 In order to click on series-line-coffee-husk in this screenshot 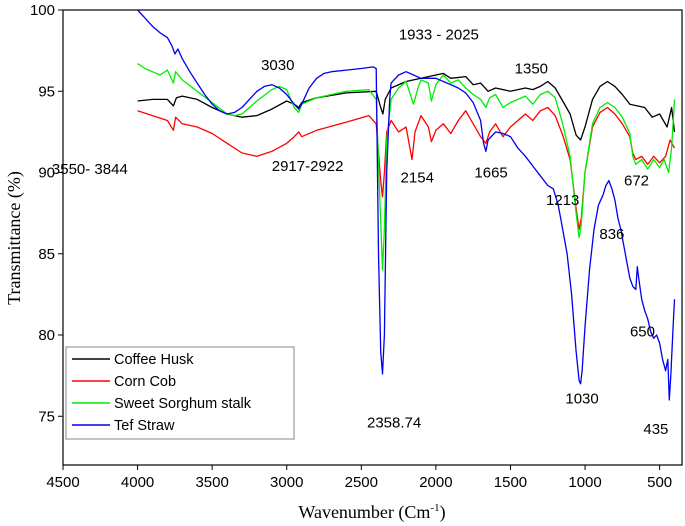, I will do `click(406, 106)`.